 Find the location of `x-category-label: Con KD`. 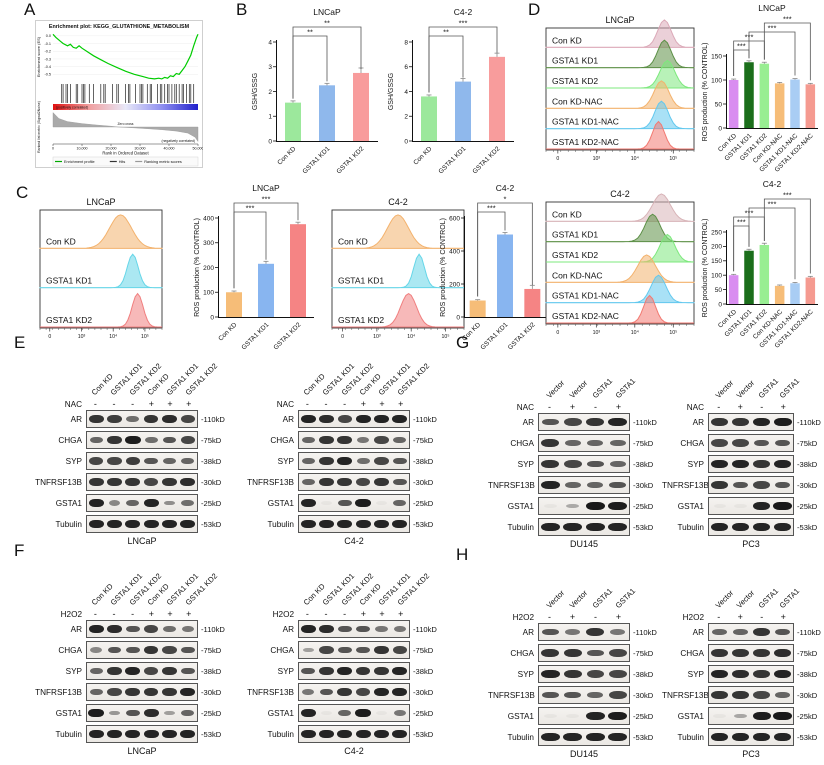

x-category-label: Con KD is located at coordinates (227, 331).